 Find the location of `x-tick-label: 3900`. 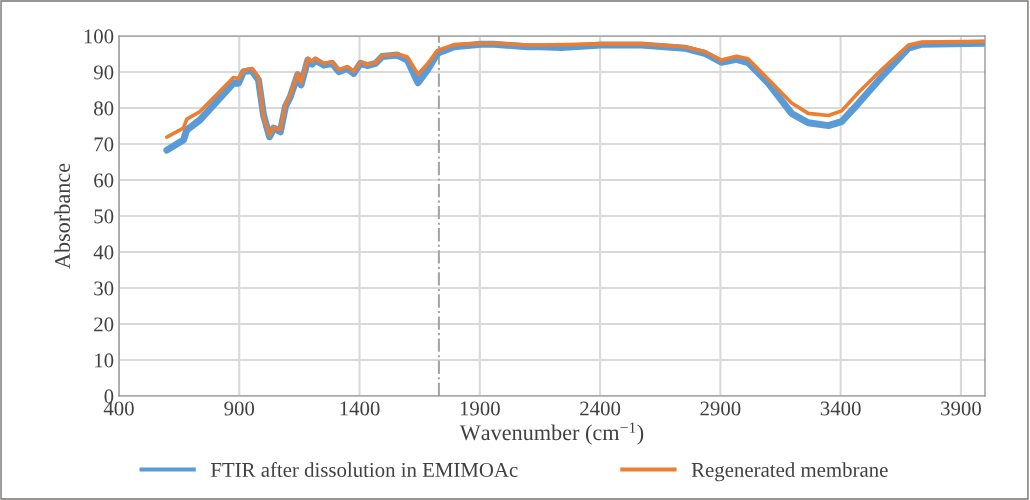

x-tick-label: 3900 is located at coordinates (961, 408).